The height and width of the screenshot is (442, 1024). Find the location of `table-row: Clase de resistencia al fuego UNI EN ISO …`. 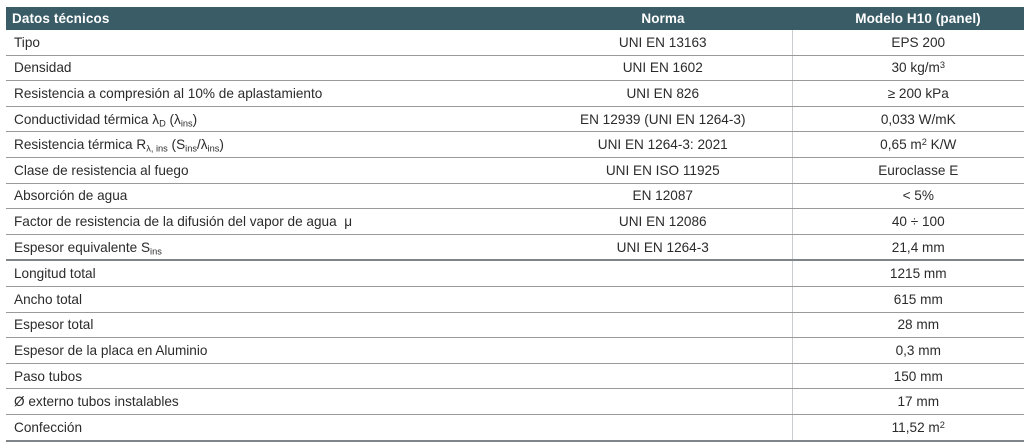

table-row: Clase de resistencia al fuego UNI EN ISO … is located at coordinates (515, 170).